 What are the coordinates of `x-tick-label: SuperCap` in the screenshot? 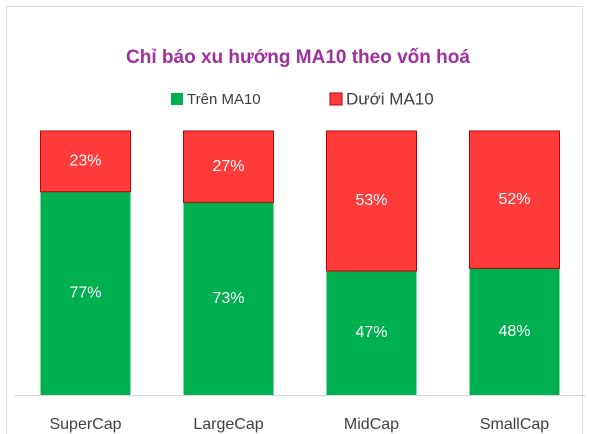 It's located at (85, 424).